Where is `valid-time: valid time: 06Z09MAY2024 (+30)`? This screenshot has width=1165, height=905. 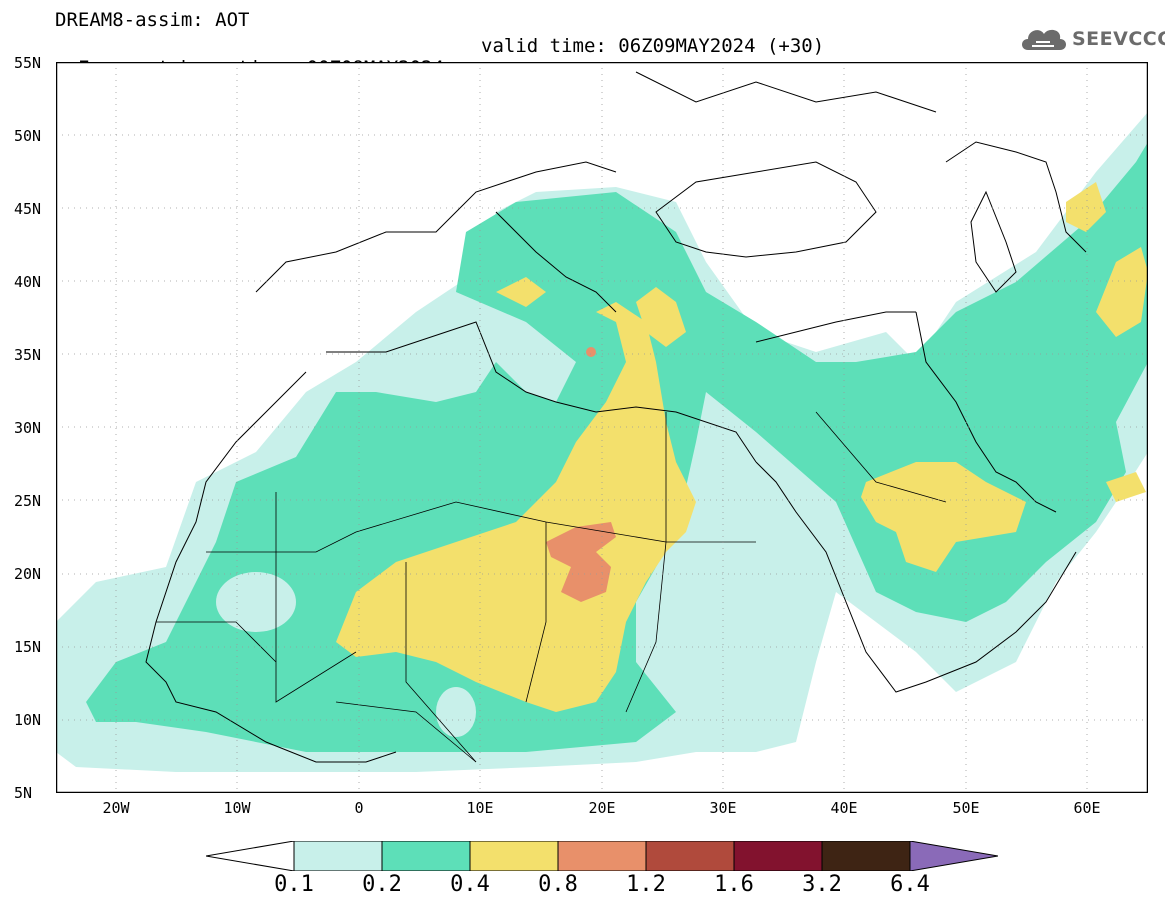 valid-time: valid time: 06Z09MAY2024 (+30) is located at coordinates (653, 46).